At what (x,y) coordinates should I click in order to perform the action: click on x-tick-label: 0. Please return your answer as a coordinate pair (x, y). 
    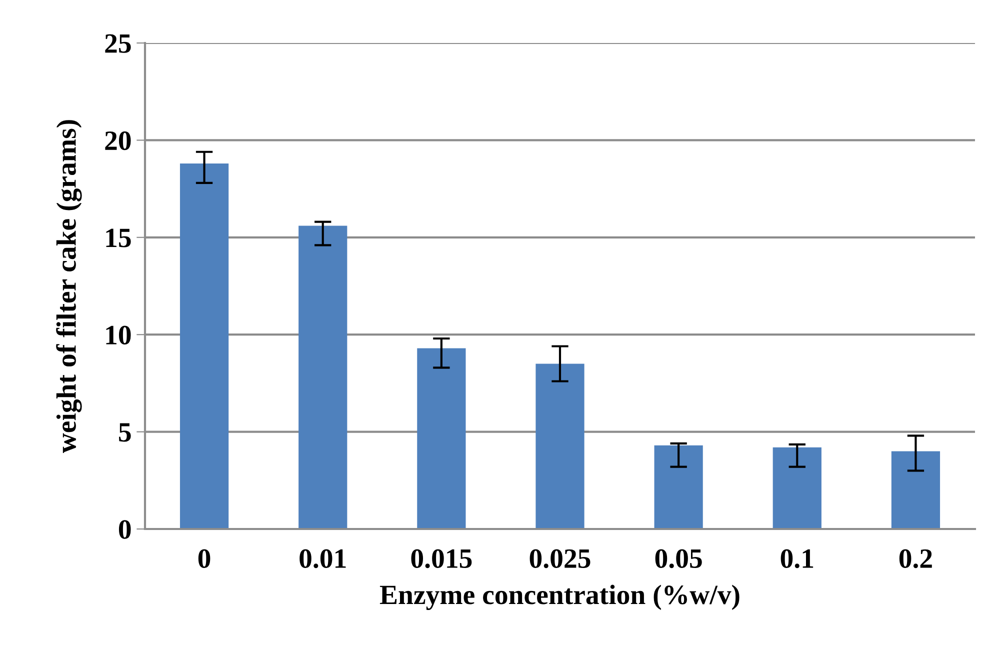
    Looking at the image, I should click on (204, 558).